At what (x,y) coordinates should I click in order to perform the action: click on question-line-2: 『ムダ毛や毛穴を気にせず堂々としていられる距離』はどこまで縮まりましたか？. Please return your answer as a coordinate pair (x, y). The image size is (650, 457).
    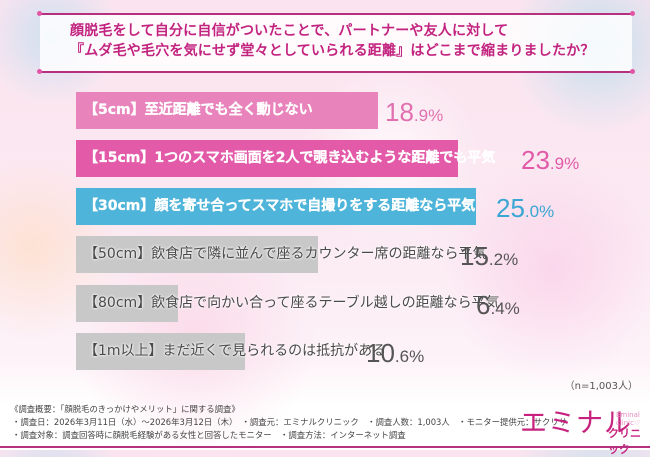
    Looking at the image, I should click on (332, 51).